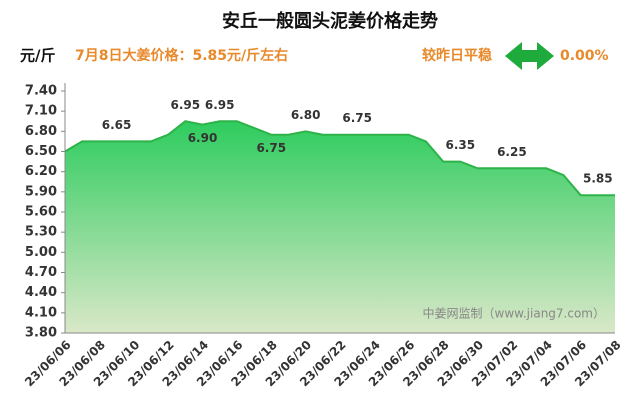 This screenshot has height=410, width=640. I want to click on y-tick-label: 7.40, so click(41, 91).